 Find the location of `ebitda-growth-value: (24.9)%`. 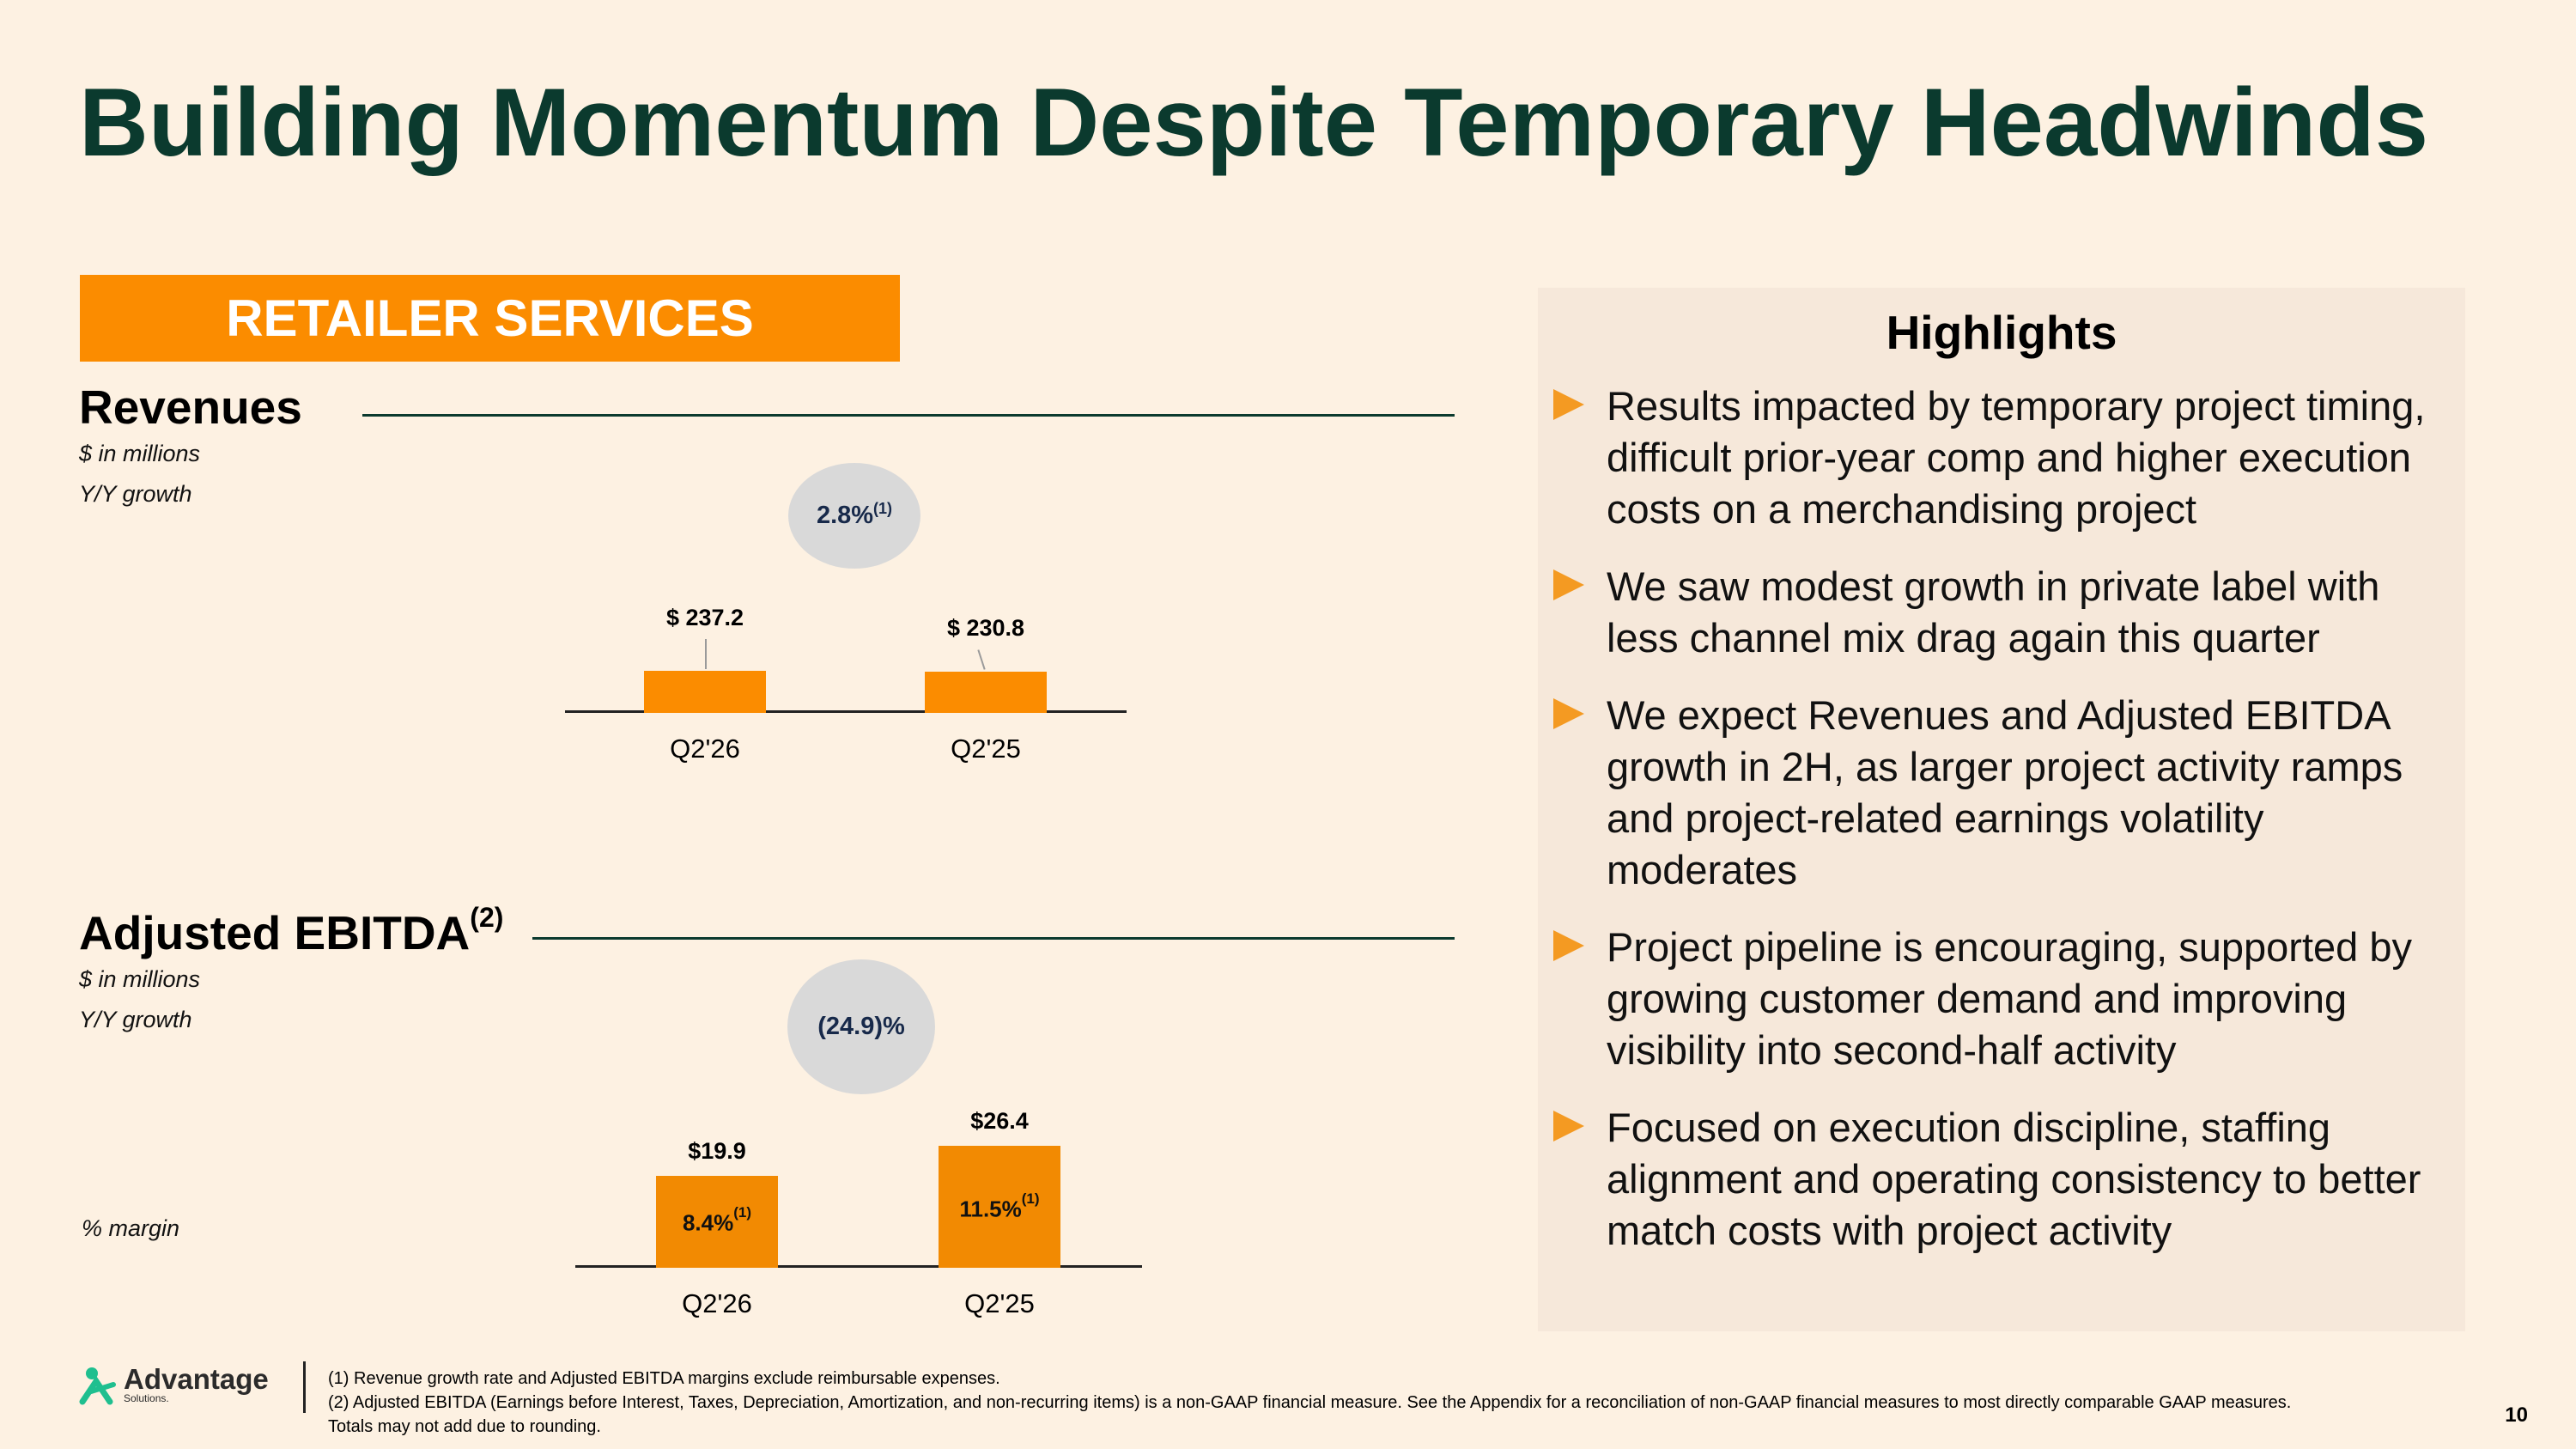

ebitda-growth-value: (24.9)% is located at coordinates (861, 1026).